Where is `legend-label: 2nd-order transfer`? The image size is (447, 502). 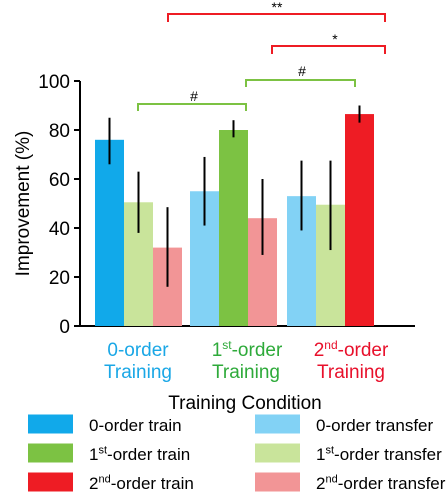 legend-label: 2nd-order transfer is located at coordinates (381, 483).